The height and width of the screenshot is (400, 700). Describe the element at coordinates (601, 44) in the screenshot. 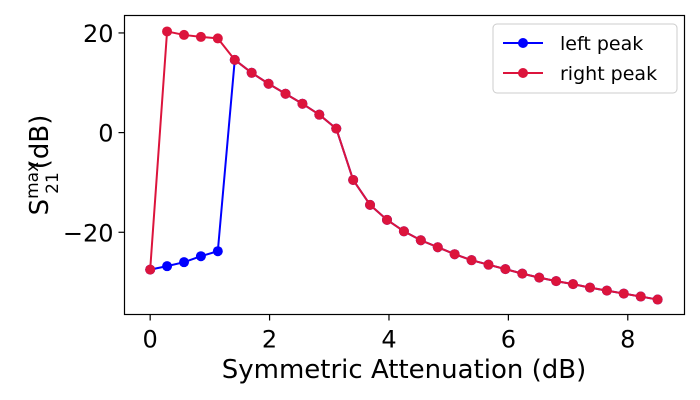

I see `legend-label-left-peak: left peak` at that location.